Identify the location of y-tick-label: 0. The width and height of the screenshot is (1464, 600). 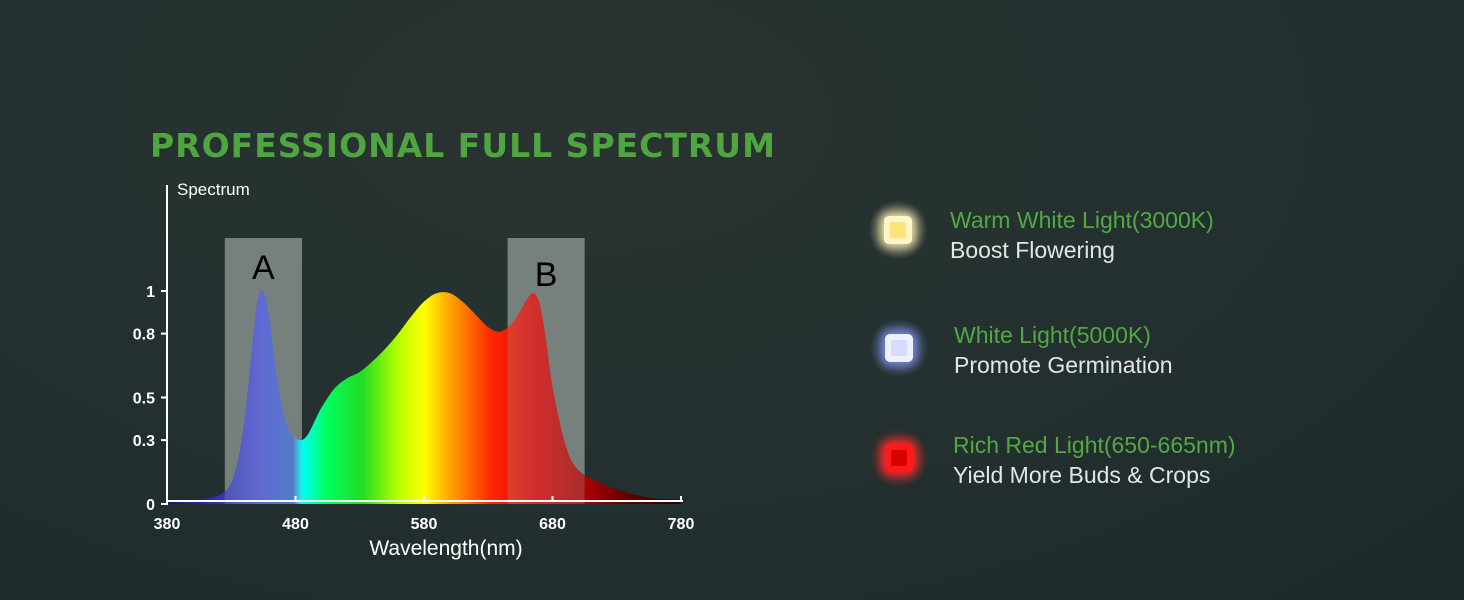
(150, 505).